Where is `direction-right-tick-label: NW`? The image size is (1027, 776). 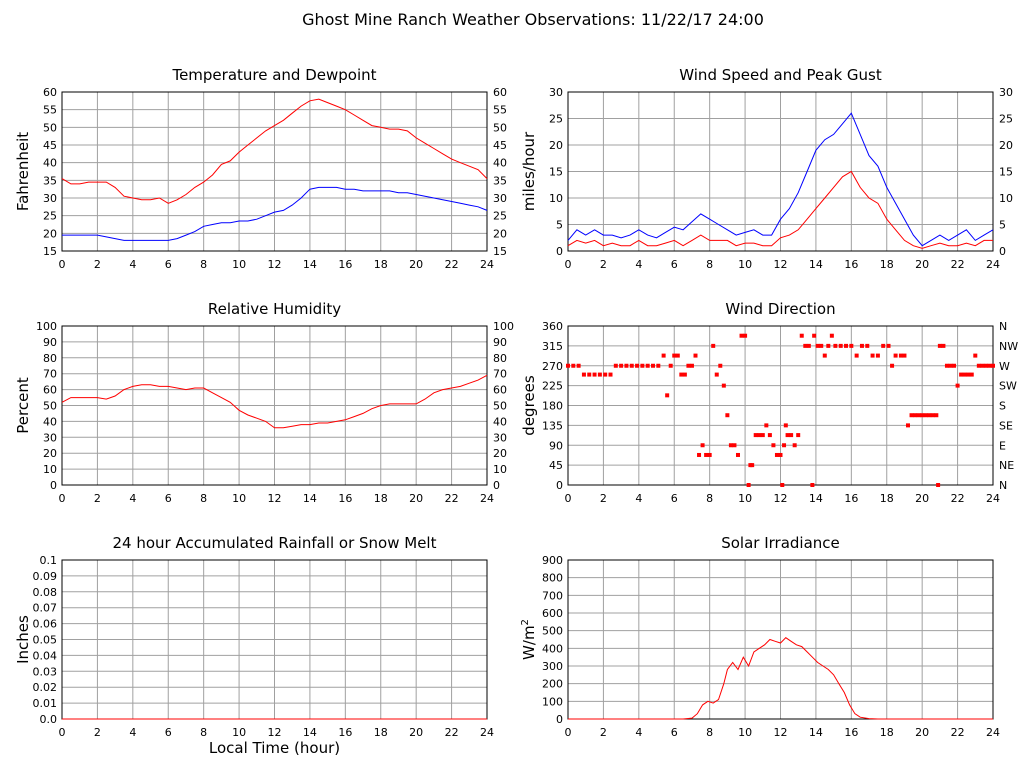
direction-right-tick-label: NW is located at coordinates (1008, 346).